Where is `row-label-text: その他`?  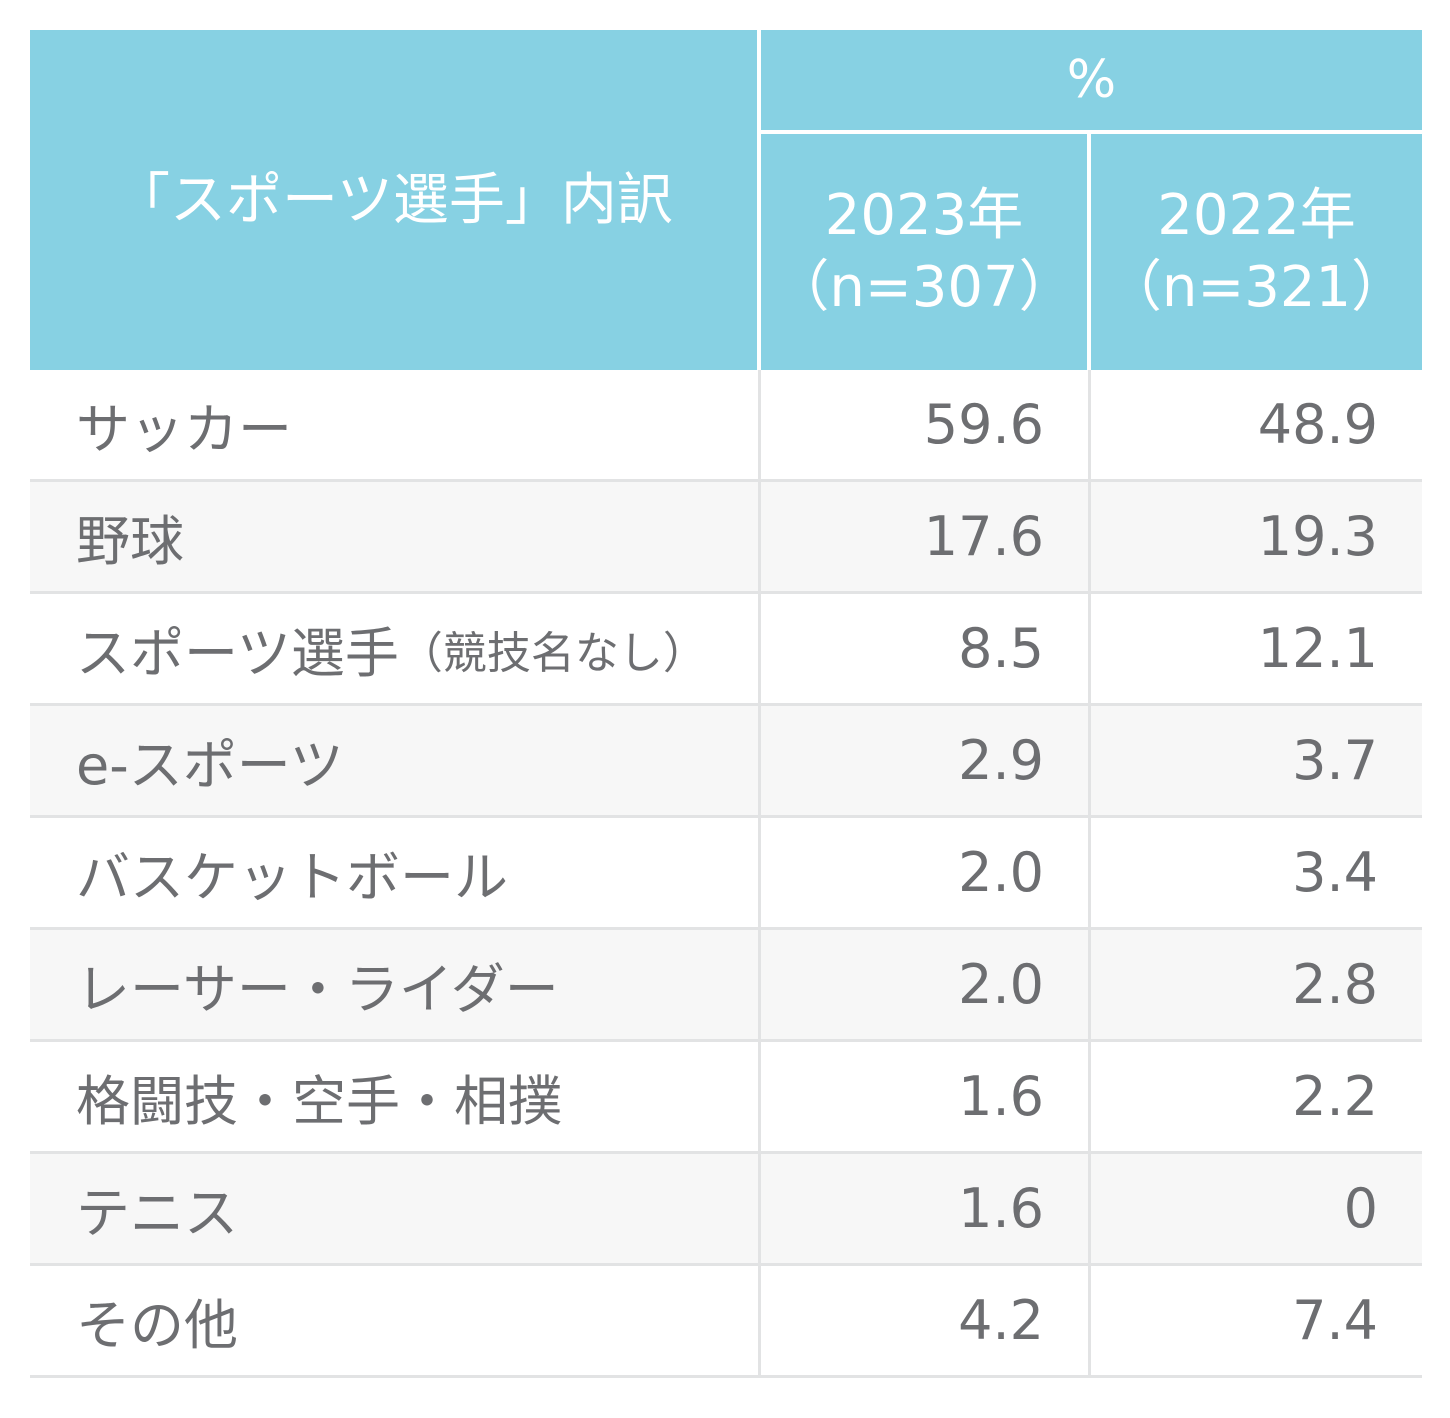
row-label-text: その他 is located at coordinates (157, 1325).